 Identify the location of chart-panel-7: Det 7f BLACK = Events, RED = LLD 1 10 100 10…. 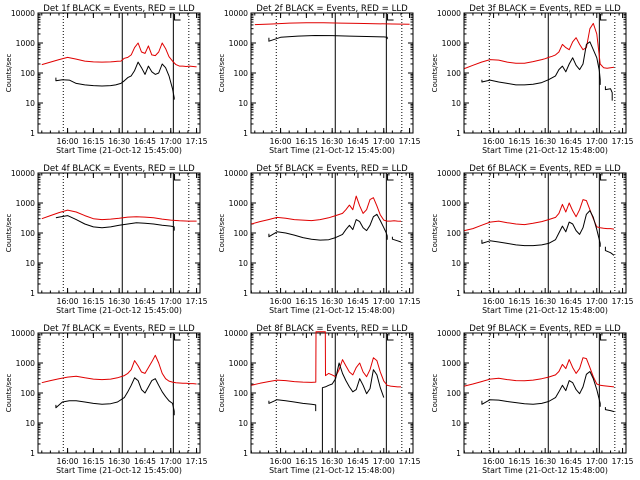
(106, 399).